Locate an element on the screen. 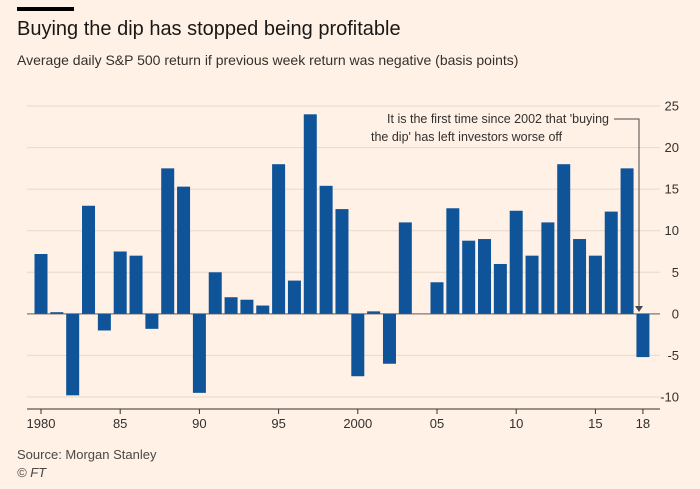 The width and height of the screenshot is (700, 489). bar-1990 is located at coordinates (199, 353).